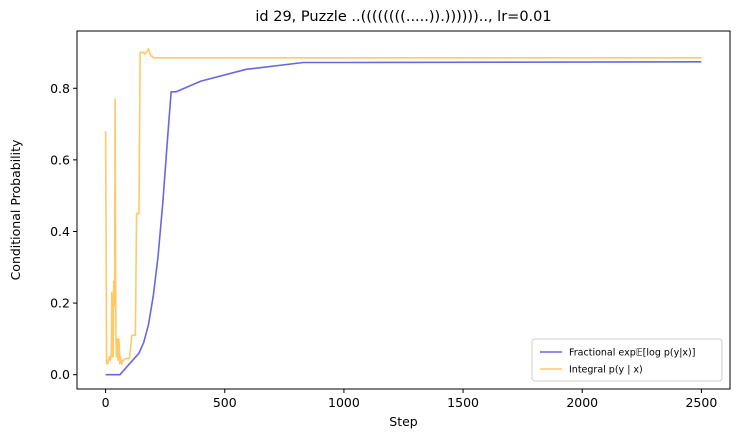 The image size is (740, 440). I want to click on x-axis: 0 500 1000 1500 2000 2500, so click(409, 399).